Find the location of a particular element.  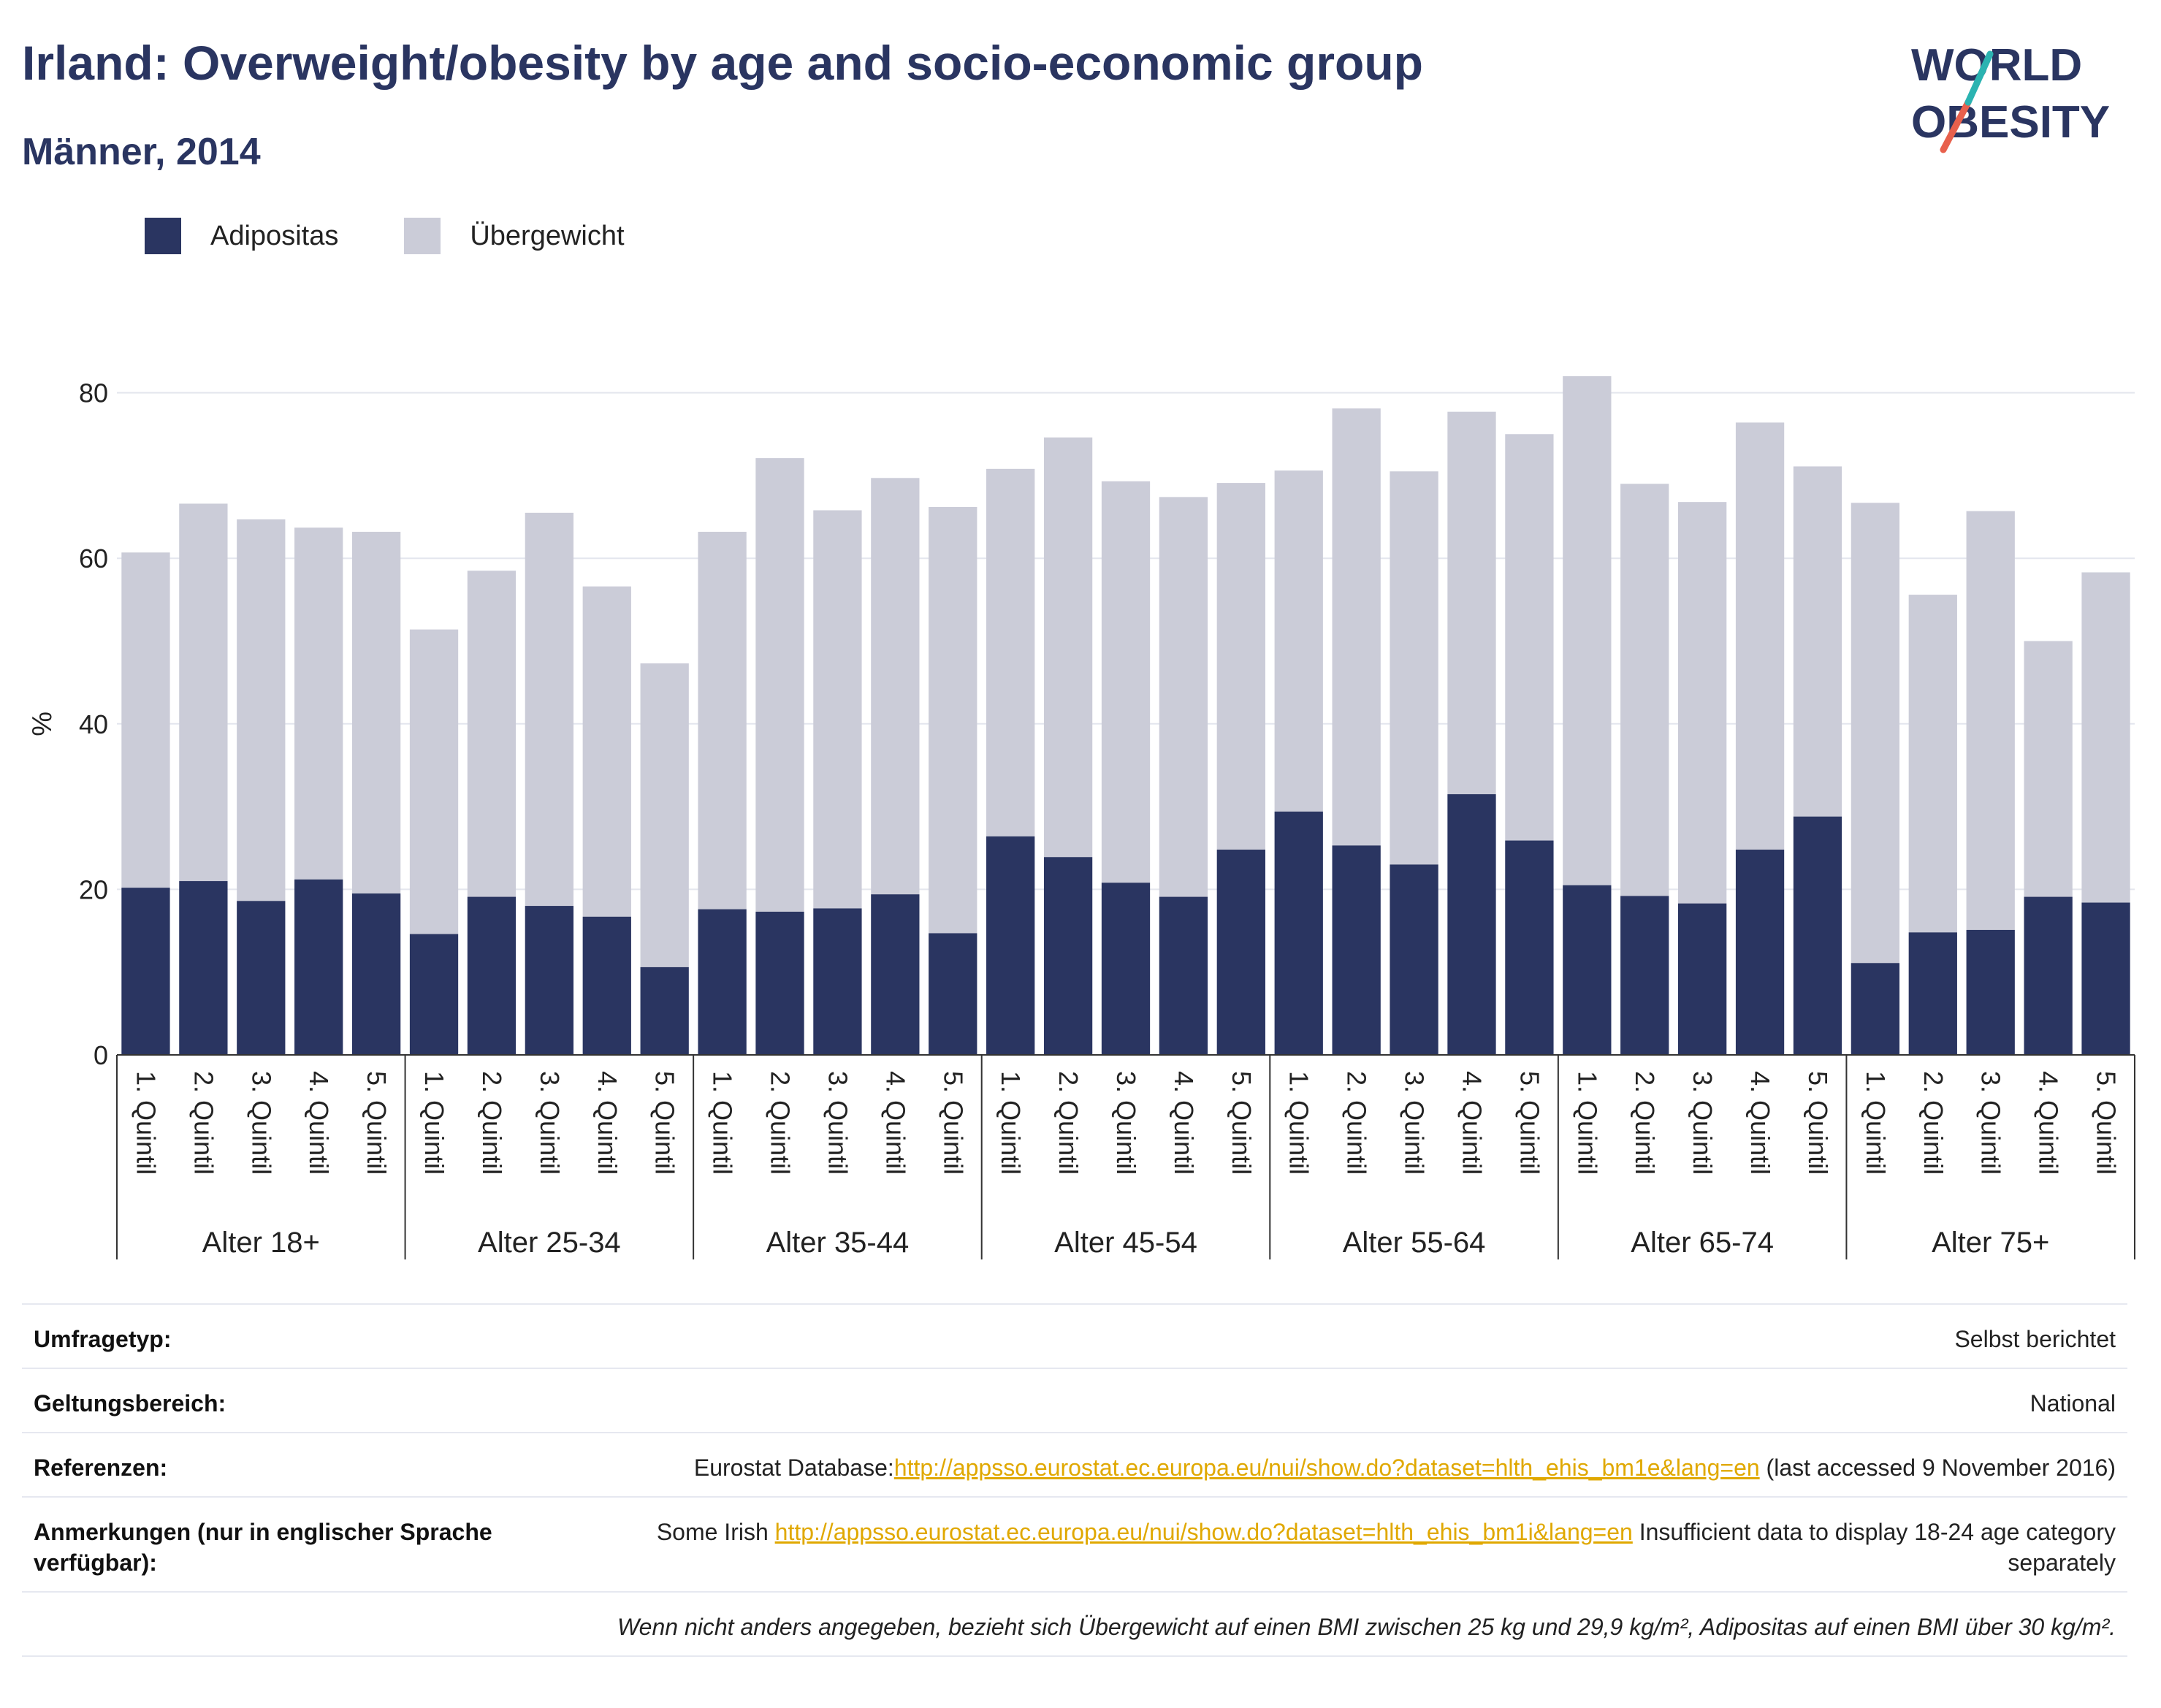

group-label: Alter 75+ is located at coordinates (1990, 1243).